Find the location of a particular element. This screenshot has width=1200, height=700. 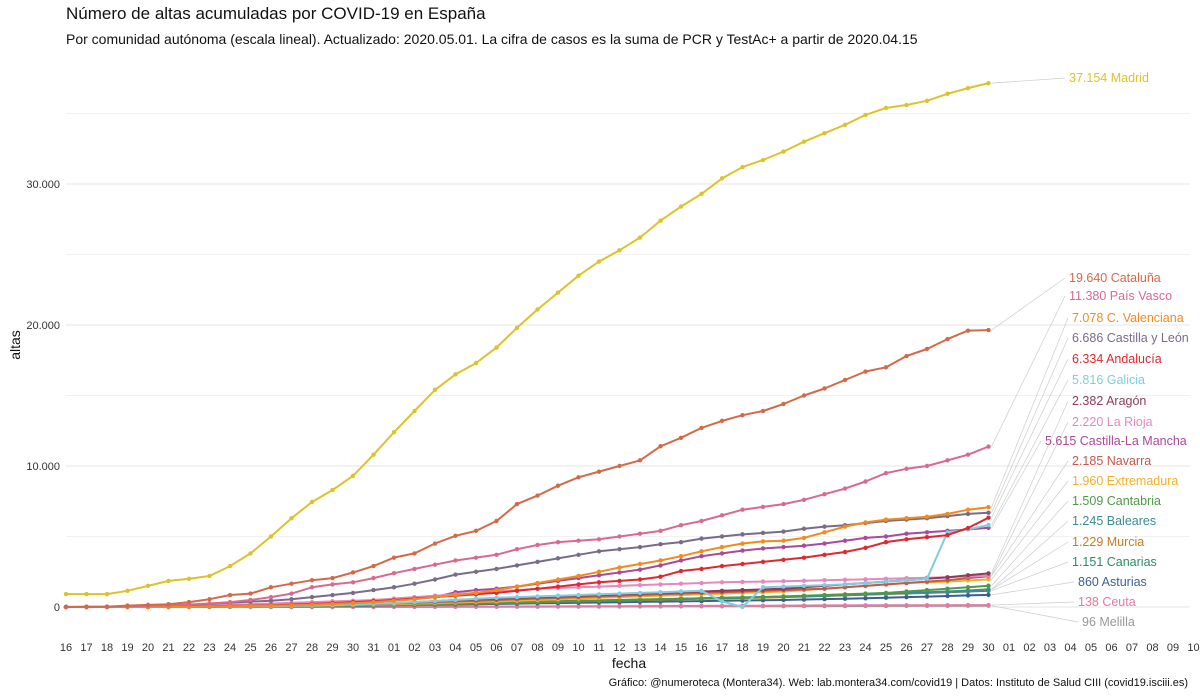

end-label: 7.078 C. Valenciana is located at coordinates (1128, 318).